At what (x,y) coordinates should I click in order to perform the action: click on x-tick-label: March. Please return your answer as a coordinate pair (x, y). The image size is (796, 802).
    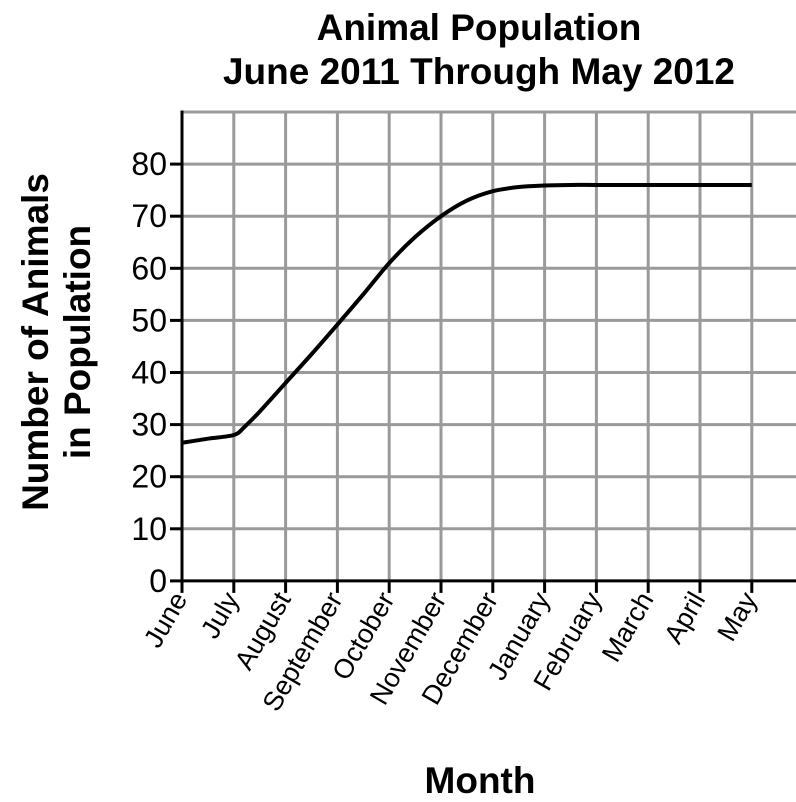
    Looking at the image, I should click on (627, 627).